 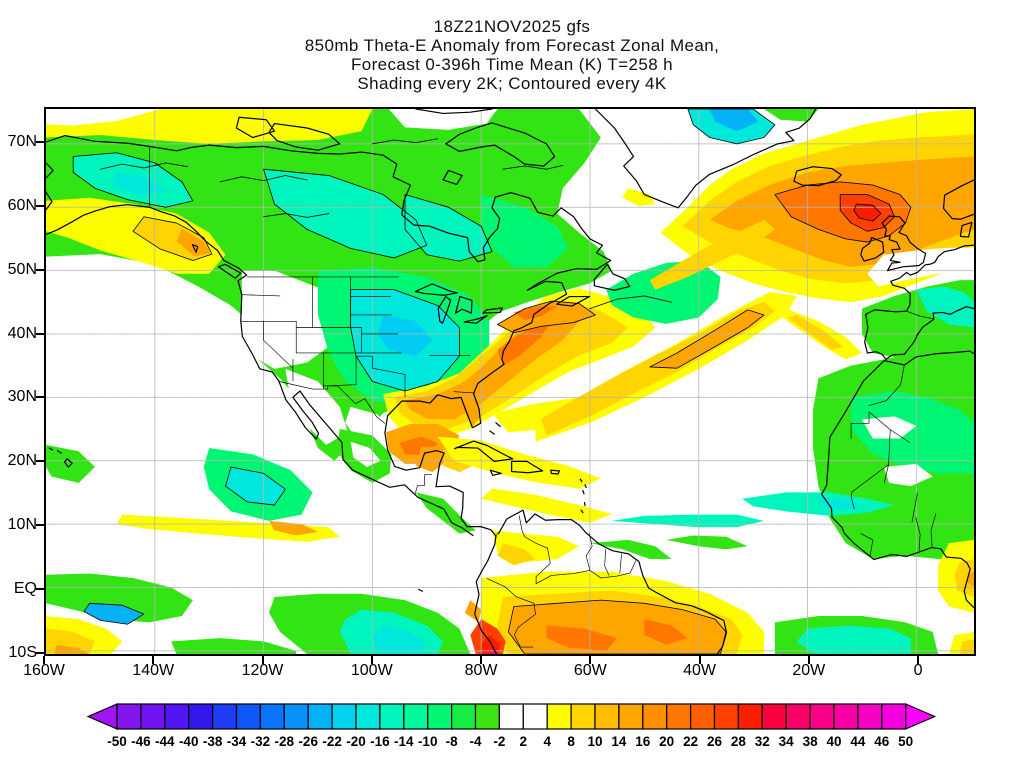 I want to click on colorbar-label: 32, so click(x=762, y=741).